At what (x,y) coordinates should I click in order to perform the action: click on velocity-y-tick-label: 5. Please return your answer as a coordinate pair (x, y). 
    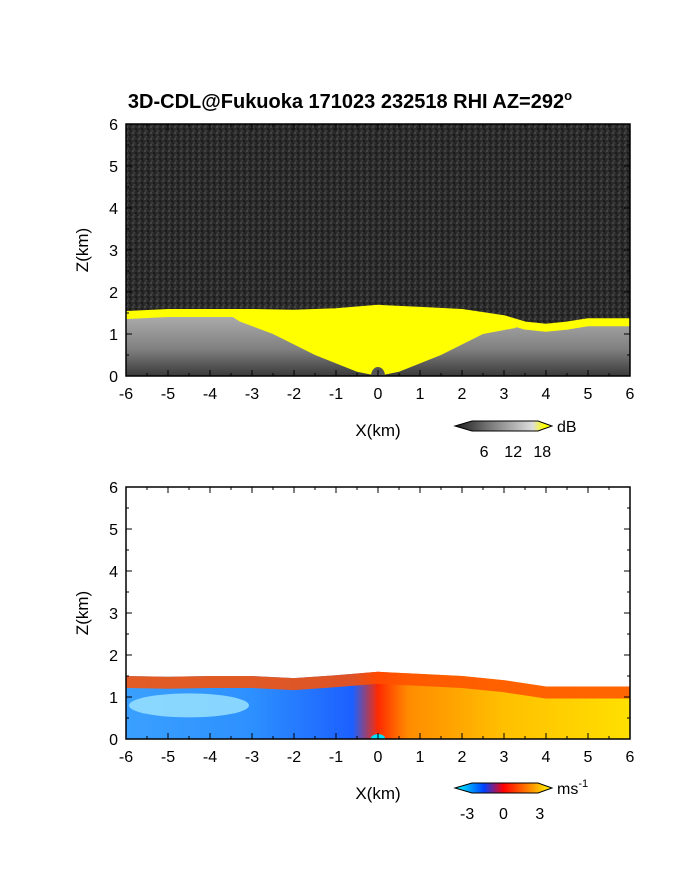
    Looking at the image, I should click on (113, 530).